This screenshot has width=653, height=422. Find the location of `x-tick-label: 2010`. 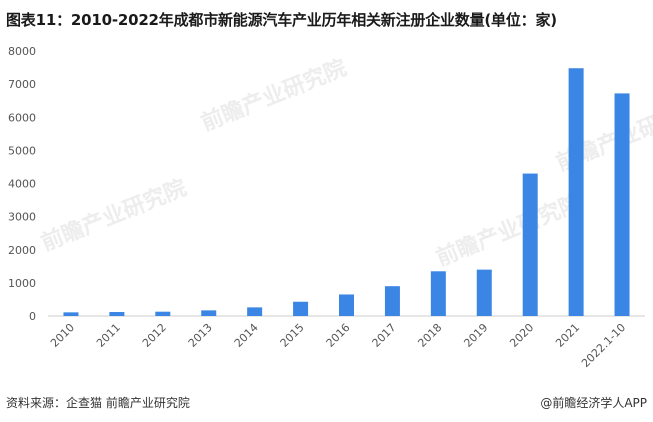

x-tick-label: 2010 is located at coordinates (62, 335).